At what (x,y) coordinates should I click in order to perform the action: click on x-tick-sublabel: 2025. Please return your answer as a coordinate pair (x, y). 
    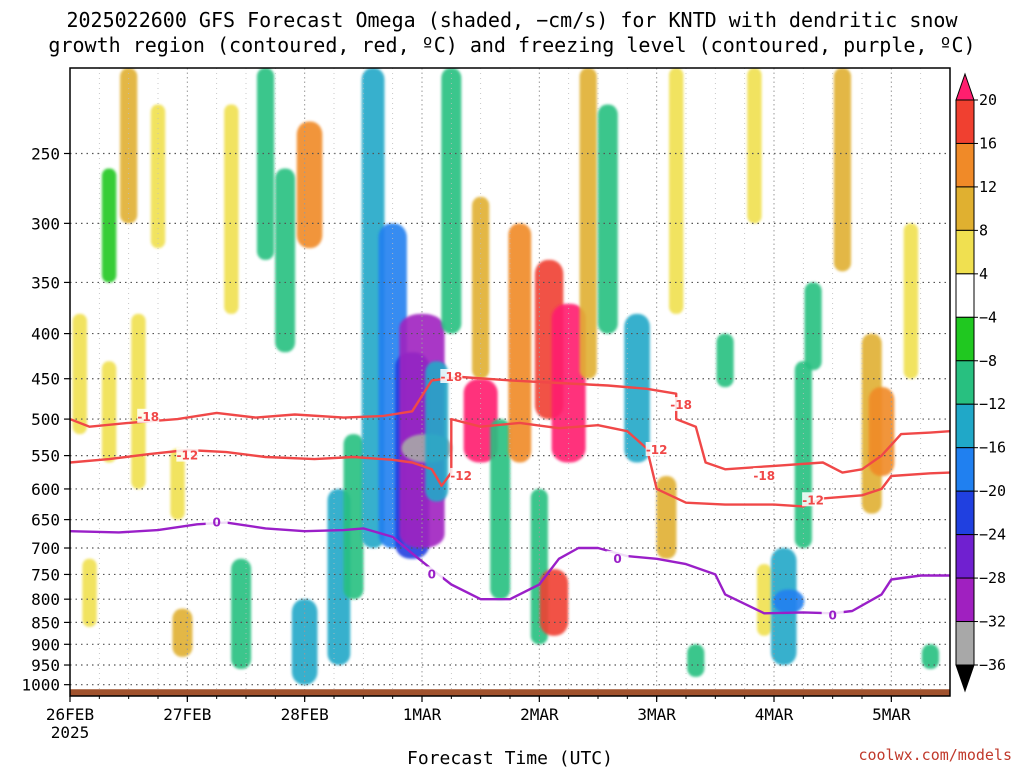
    Looking at the image, I should click on (70, 732).